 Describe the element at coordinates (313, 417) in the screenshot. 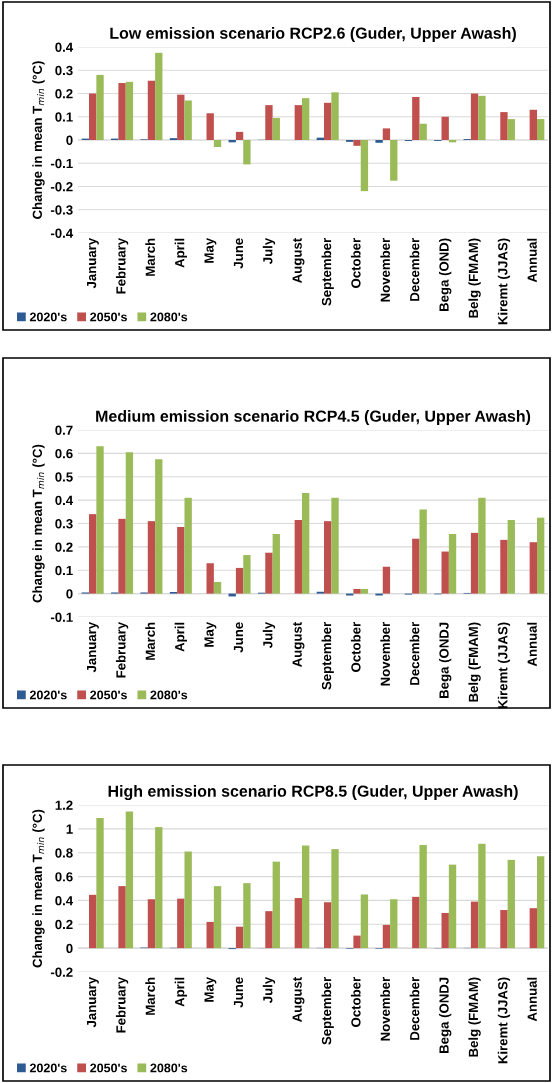

I see `chart-title: Medium emission scenario RCP4.5 (Guder, Upper Awash)` at that location.